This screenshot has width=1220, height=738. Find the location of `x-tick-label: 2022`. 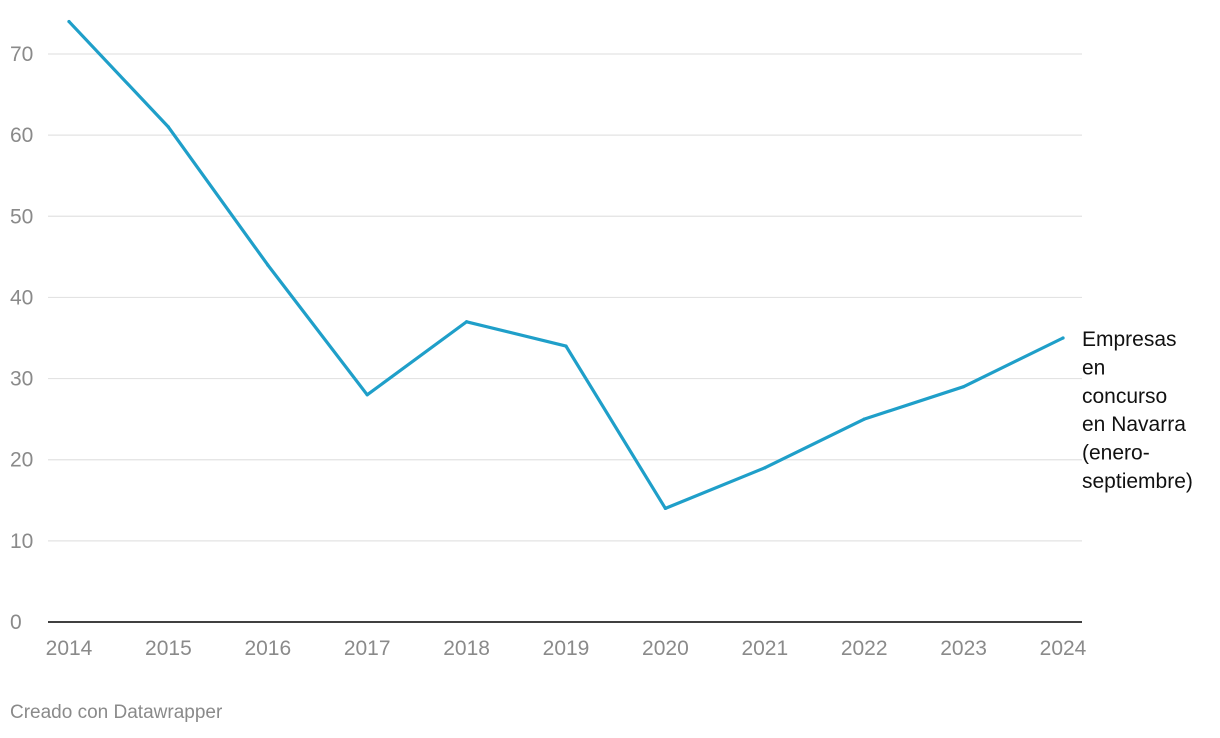

x-tick-label: 2022 is located at coordinates (864, 648).